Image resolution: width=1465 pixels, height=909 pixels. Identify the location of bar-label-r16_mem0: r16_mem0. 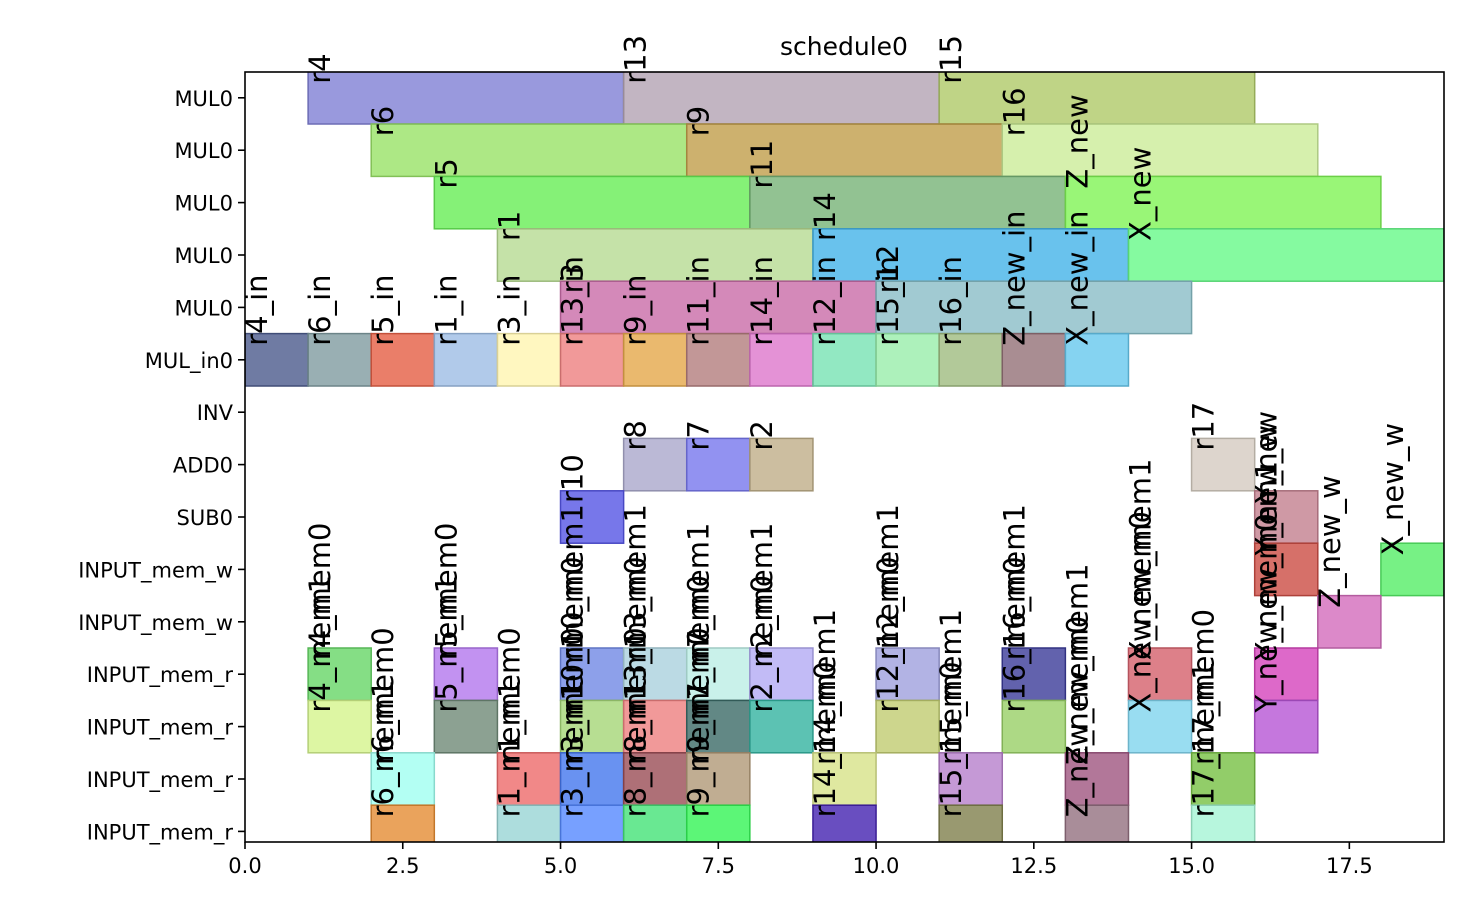
(1014, 634).